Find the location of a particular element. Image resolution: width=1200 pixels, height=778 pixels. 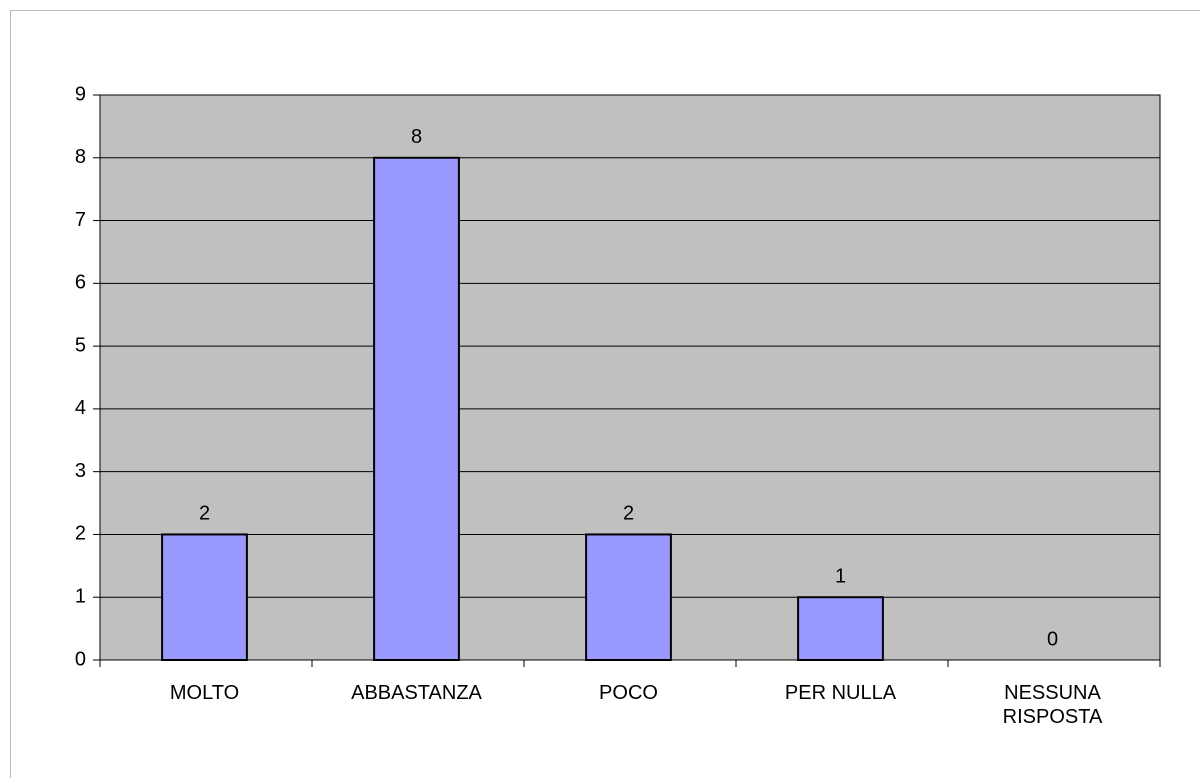

y-tick-label: 1 is located at coordinates (80, 597).